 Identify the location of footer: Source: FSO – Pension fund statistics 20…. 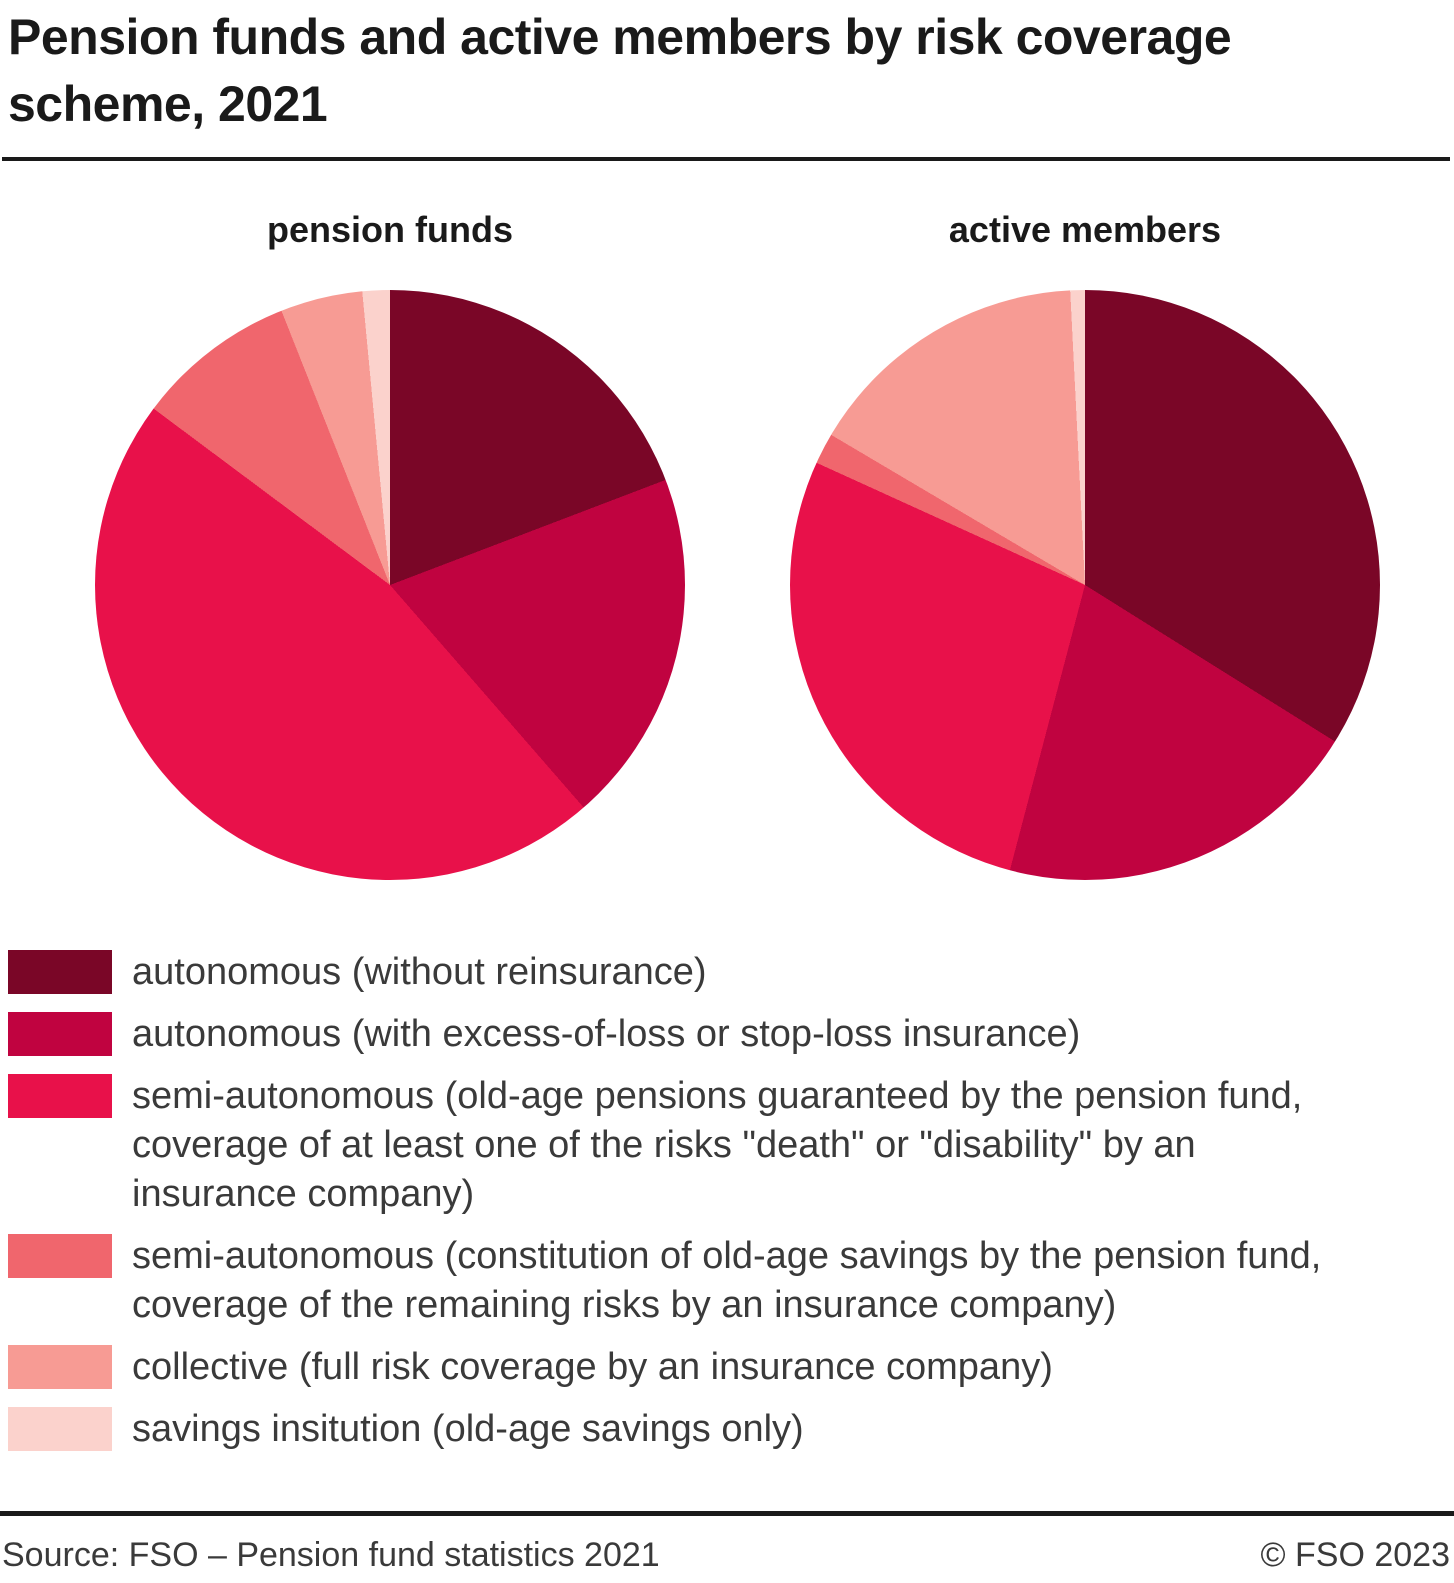
(726, 1555).